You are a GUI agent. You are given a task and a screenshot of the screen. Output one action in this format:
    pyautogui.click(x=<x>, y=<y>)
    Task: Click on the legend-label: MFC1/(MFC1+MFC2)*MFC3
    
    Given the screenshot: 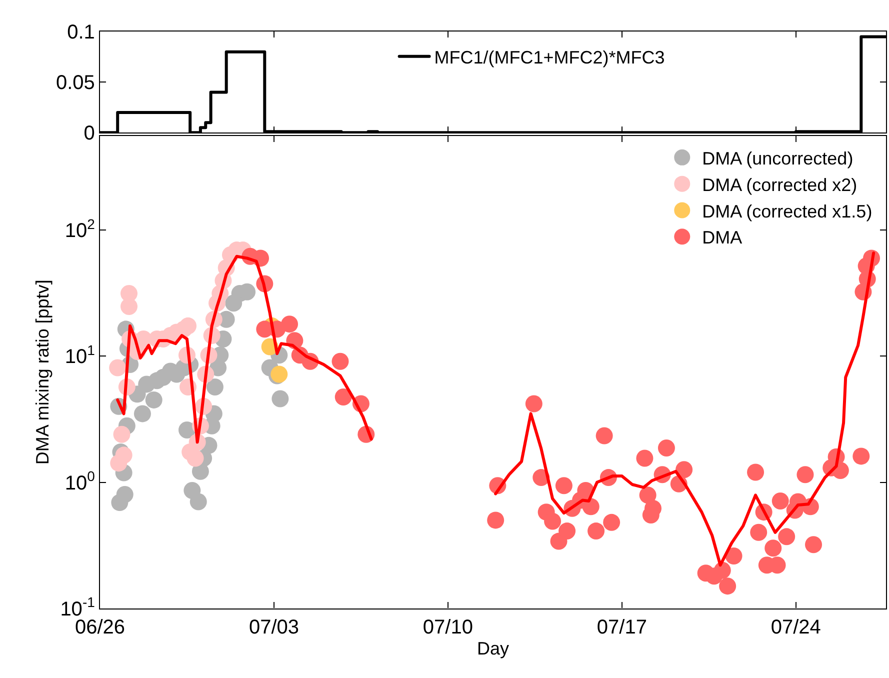 What is the action you would take?
    pyautogui.click(x=549, y=57)
    